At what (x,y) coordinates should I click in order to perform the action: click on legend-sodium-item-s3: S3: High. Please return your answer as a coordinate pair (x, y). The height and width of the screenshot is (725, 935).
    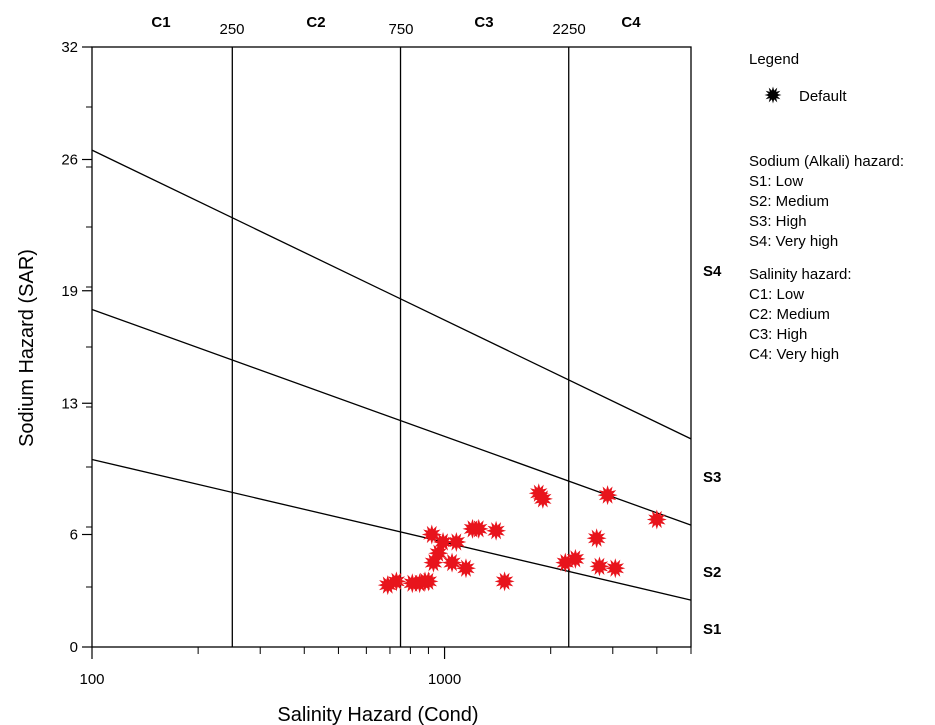
    Looking at the image, I should click on (778, 221).